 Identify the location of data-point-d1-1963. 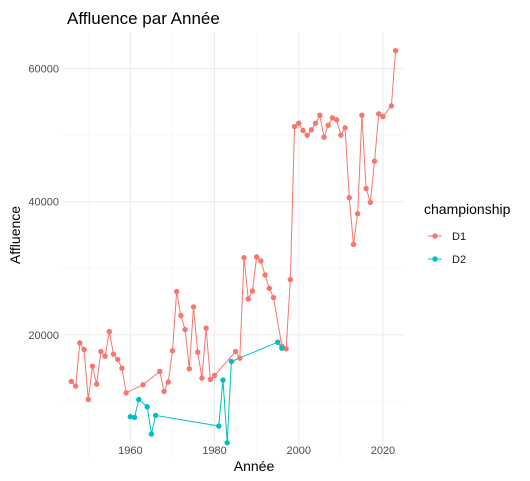
(143, 385).